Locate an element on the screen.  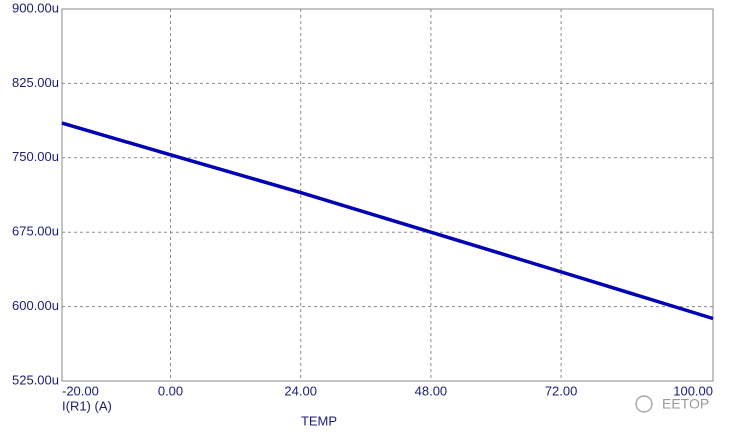
x-tick-label: 24.00 is located at coordinates (300, 390).